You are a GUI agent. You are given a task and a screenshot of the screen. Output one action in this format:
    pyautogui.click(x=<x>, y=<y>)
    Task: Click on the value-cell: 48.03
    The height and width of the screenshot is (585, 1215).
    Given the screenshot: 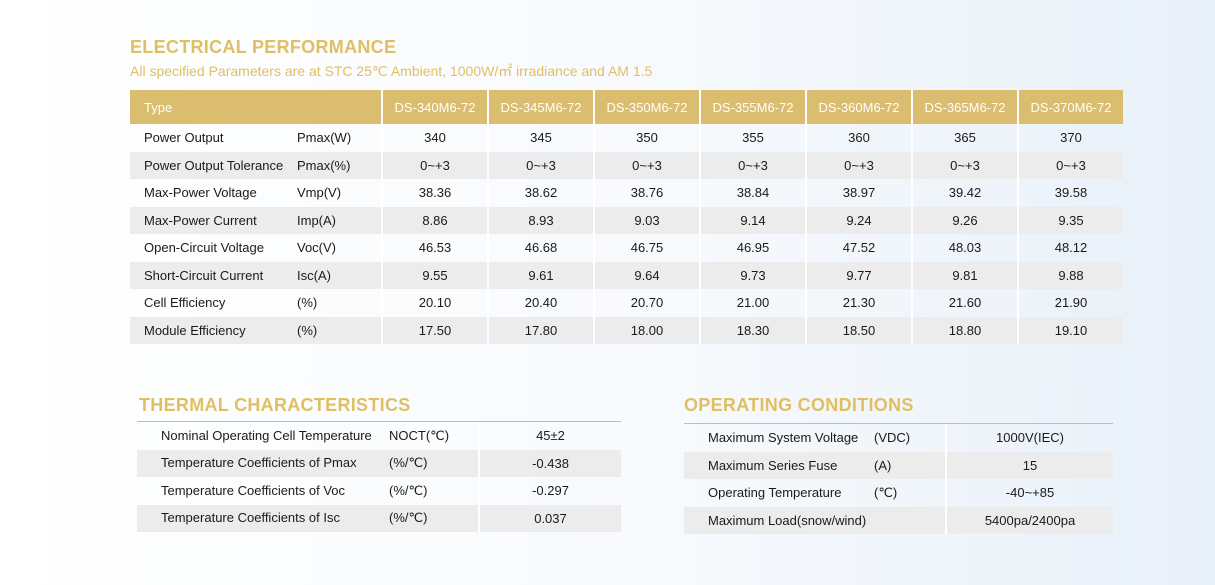 What is the action you would take?
    pyautogui.click(x=965, y=248)
    